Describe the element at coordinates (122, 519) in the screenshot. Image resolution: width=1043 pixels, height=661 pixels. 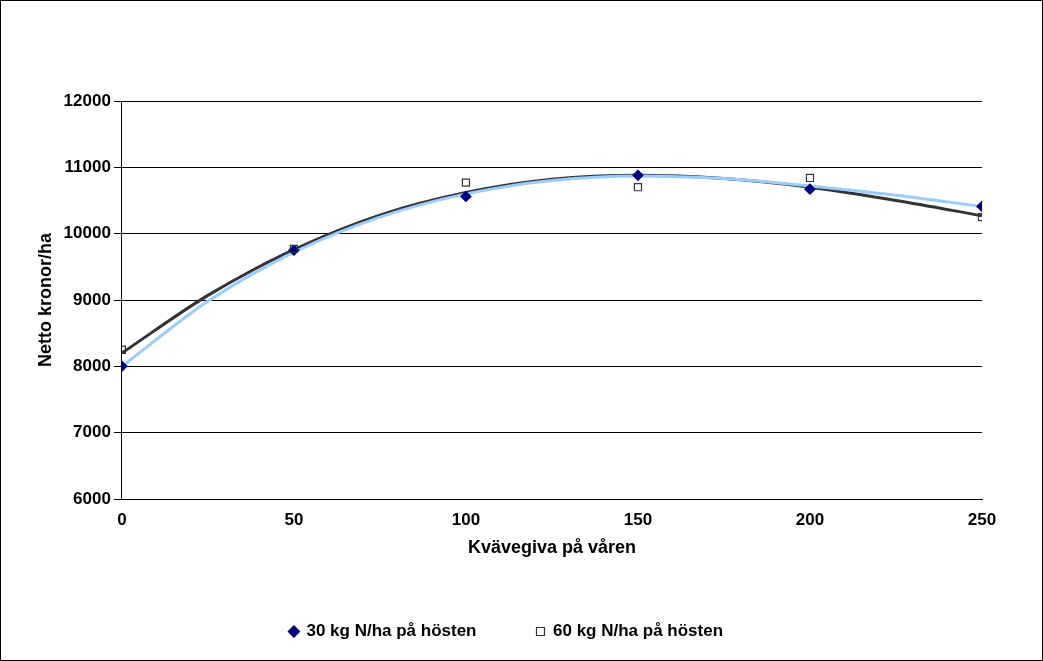
I see `x-tick-label: 0` at that location.